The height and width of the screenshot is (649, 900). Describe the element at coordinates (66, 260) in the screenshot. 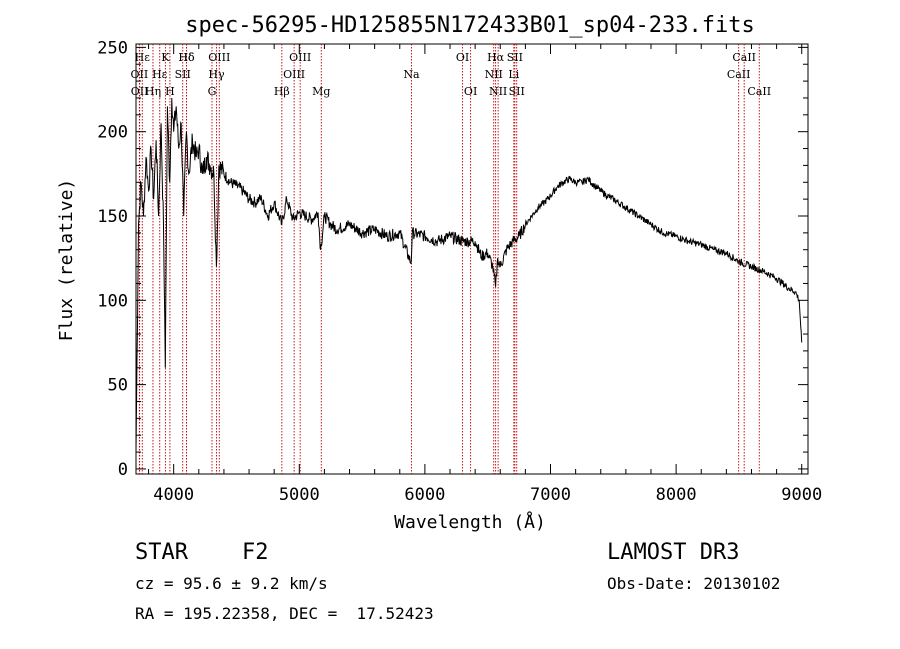

I see `y-axis-label: Flux (relative)` at that location.